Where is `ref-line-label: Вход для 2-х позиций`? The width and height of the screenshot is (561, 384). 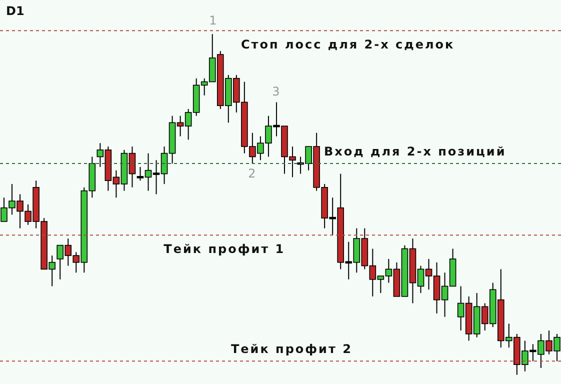 ref-line-label: Вход для 2-х позиций is located at coordinates (415, 151).